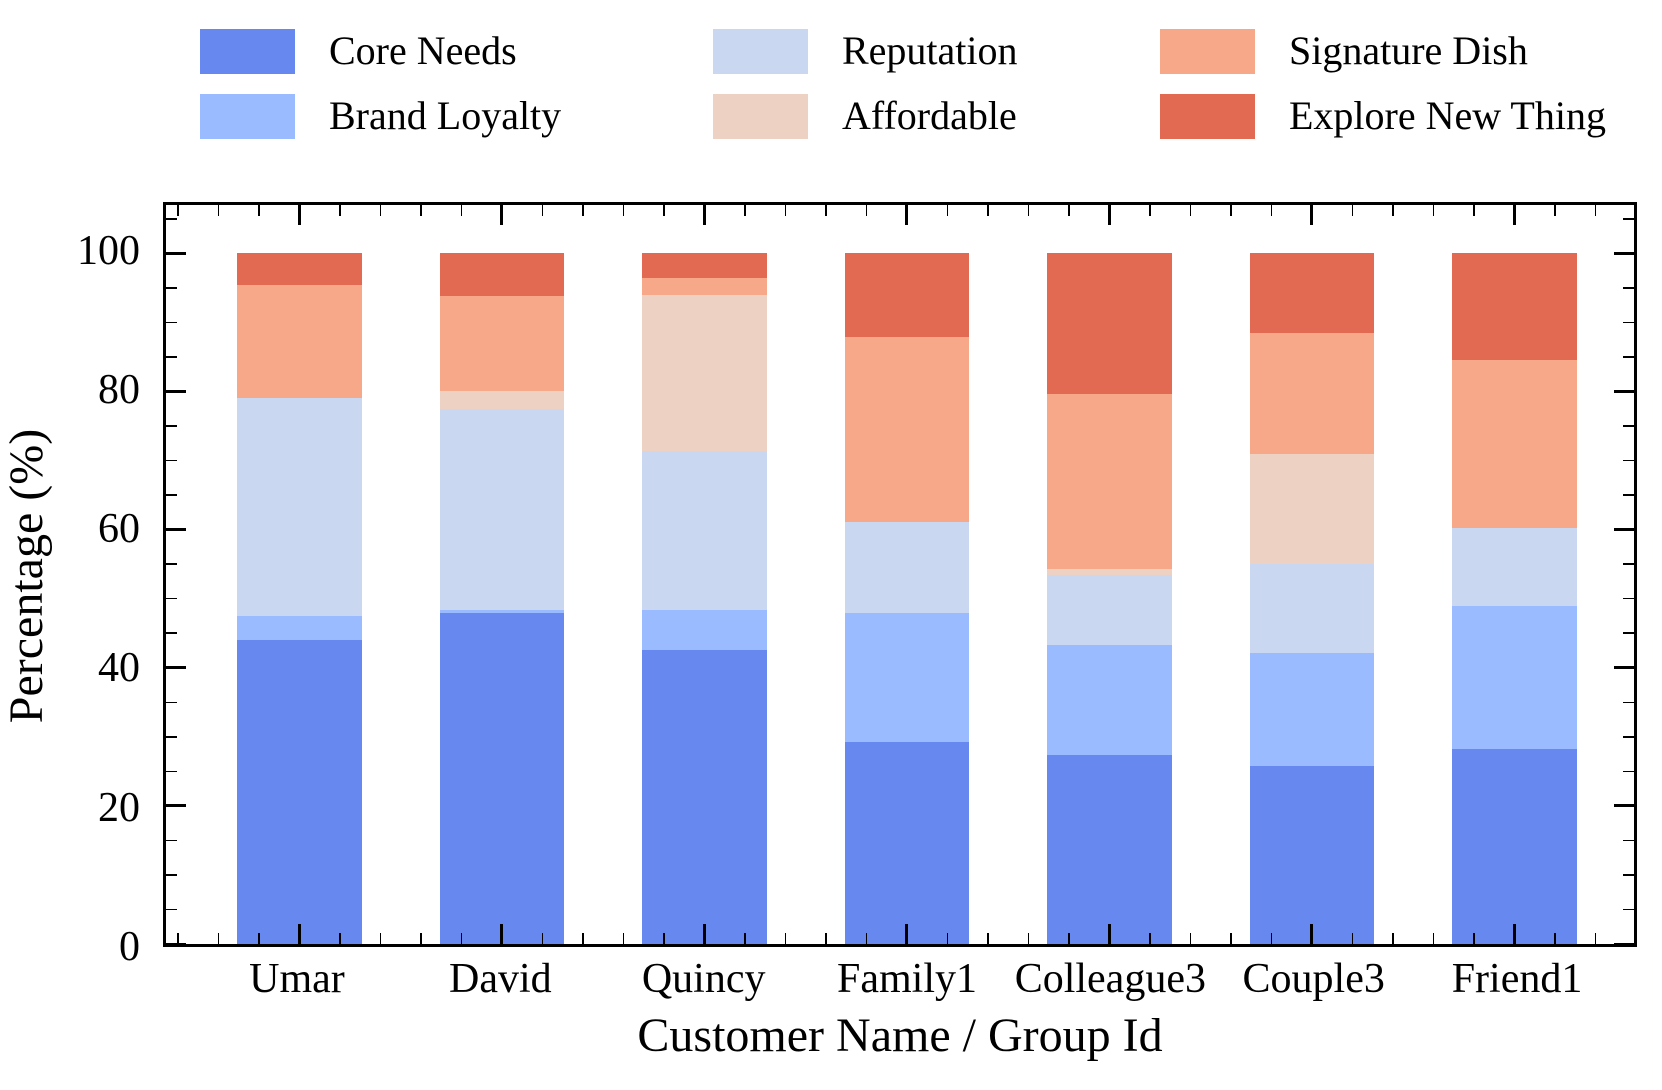  What do you see at coordinates (445, 115) in the screenshot?
I see `legend-label: Brand Loyalty` at bounding box center [445, 115].